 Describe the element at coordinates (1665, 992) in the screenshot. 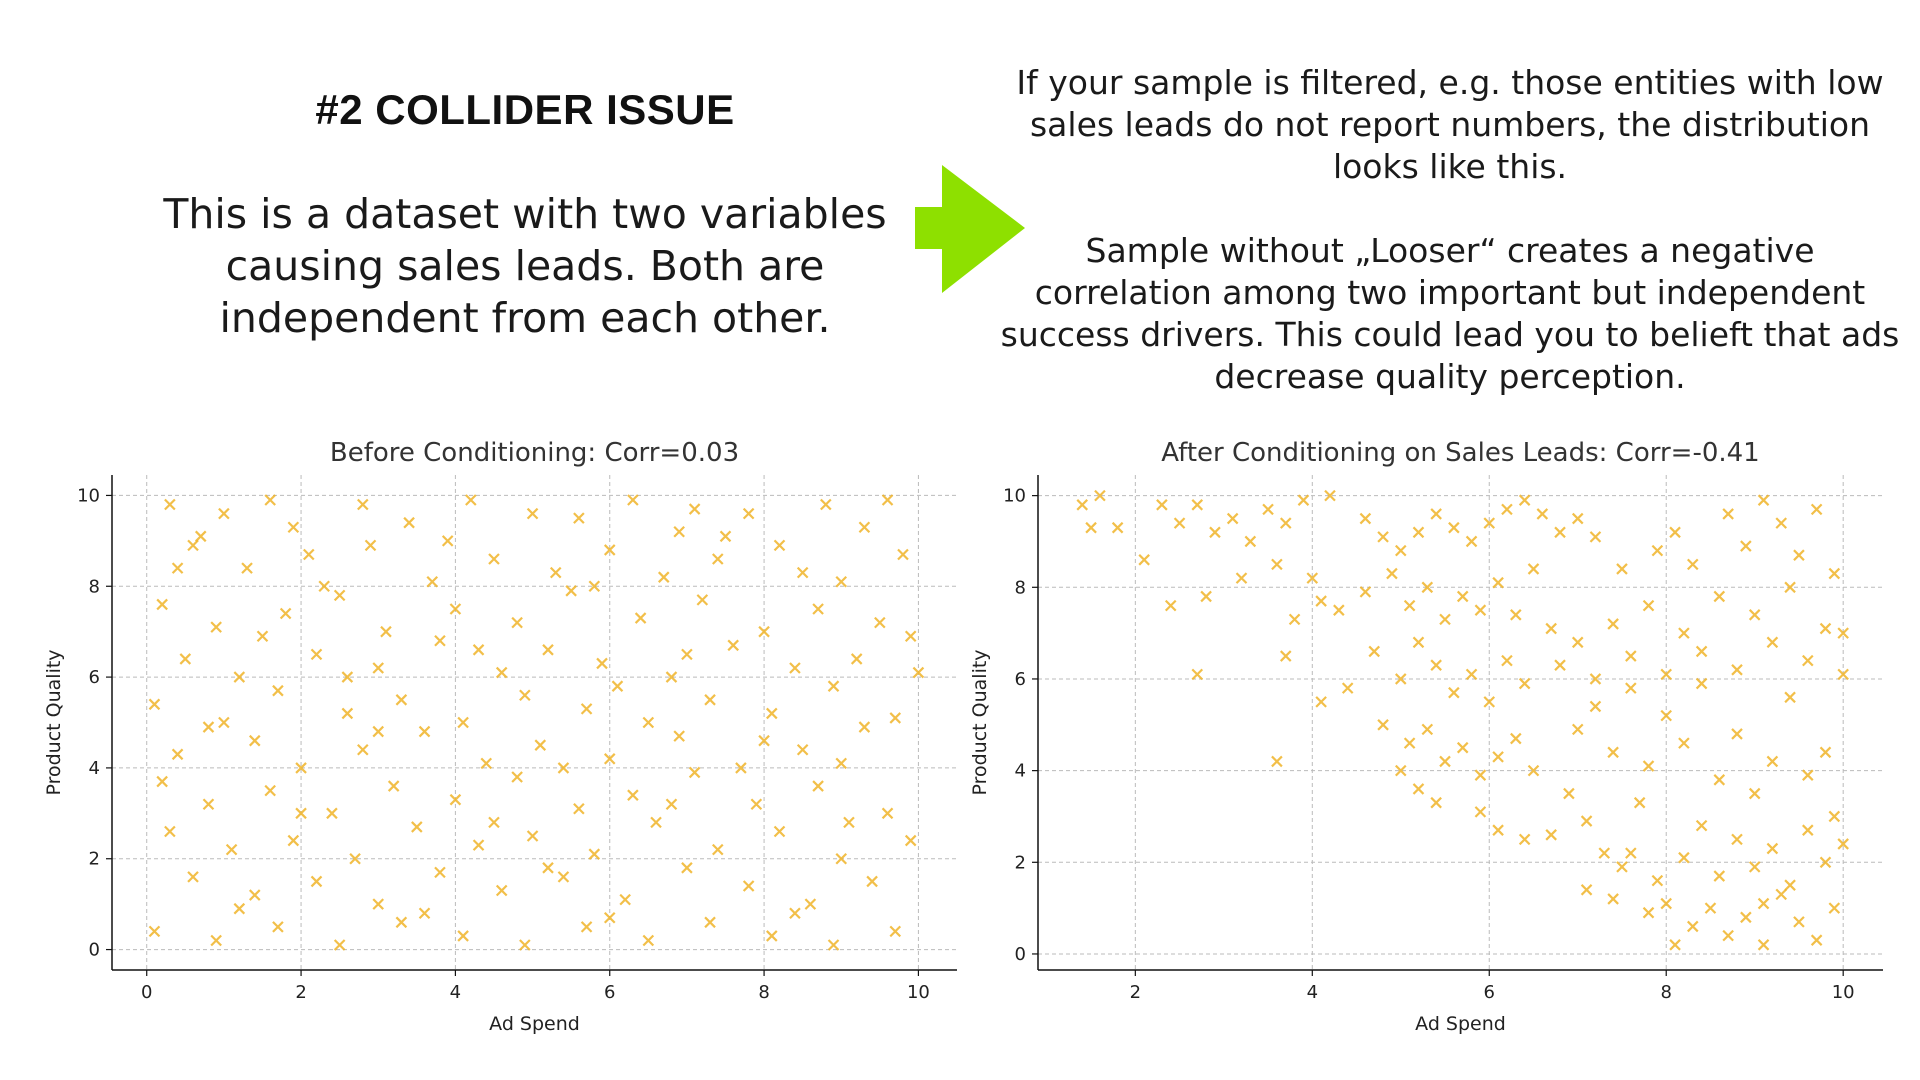

I see `x-tick-label: 8` at that location.